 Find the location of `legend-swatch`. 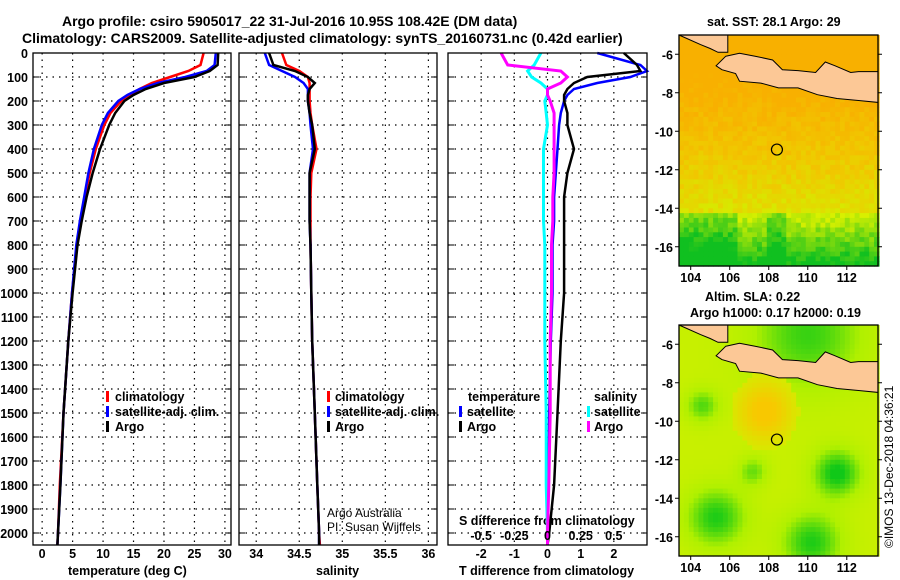

legend-swatch is located at coordinates (588, 411).